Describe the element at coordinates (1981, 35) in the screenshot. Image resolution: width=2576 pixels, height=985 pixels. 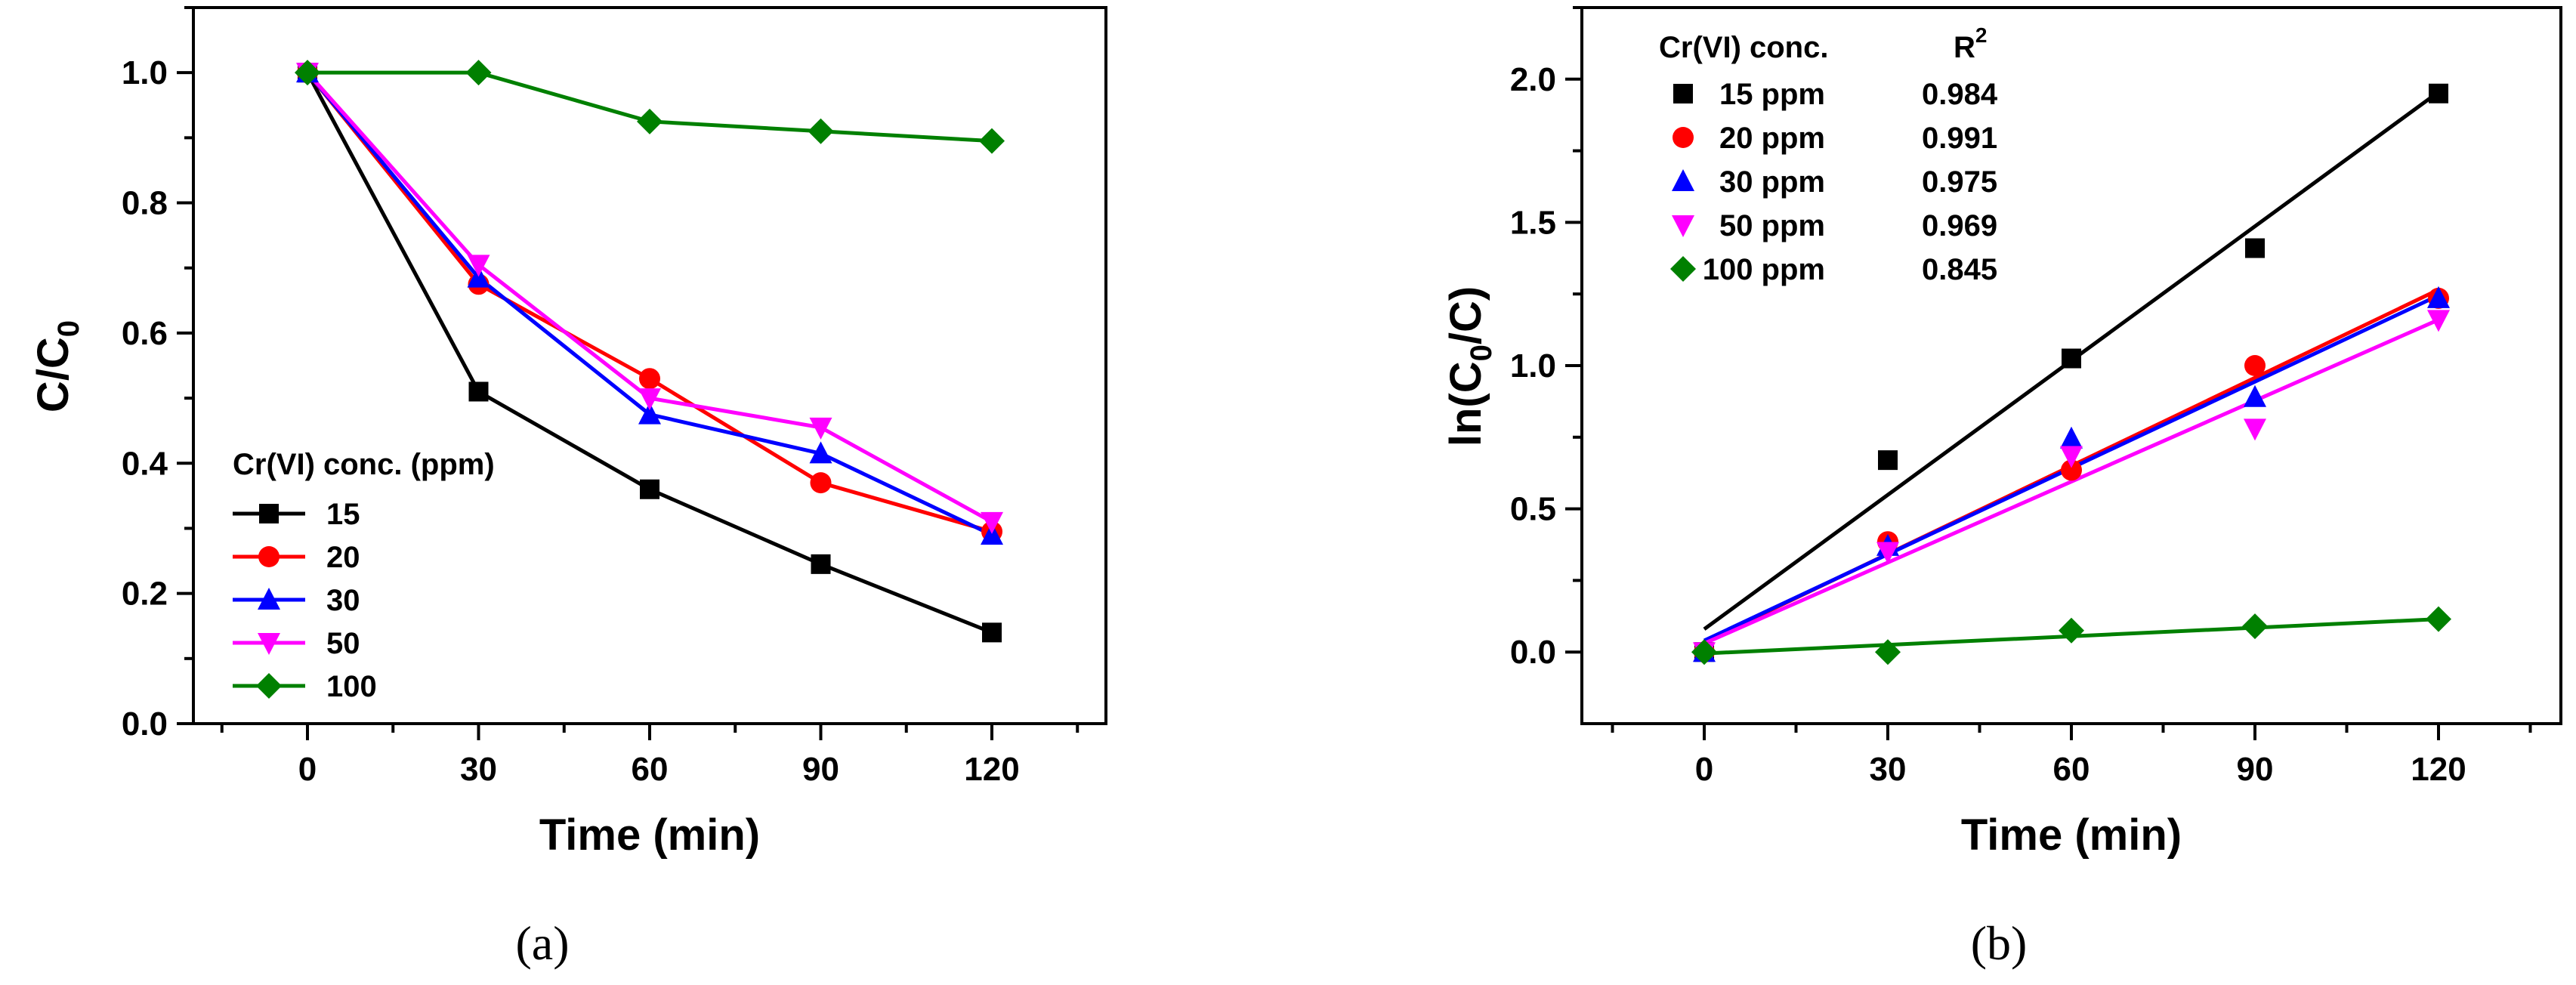
I see `chart-b-legend-header-r2-sup: 2` at that location.